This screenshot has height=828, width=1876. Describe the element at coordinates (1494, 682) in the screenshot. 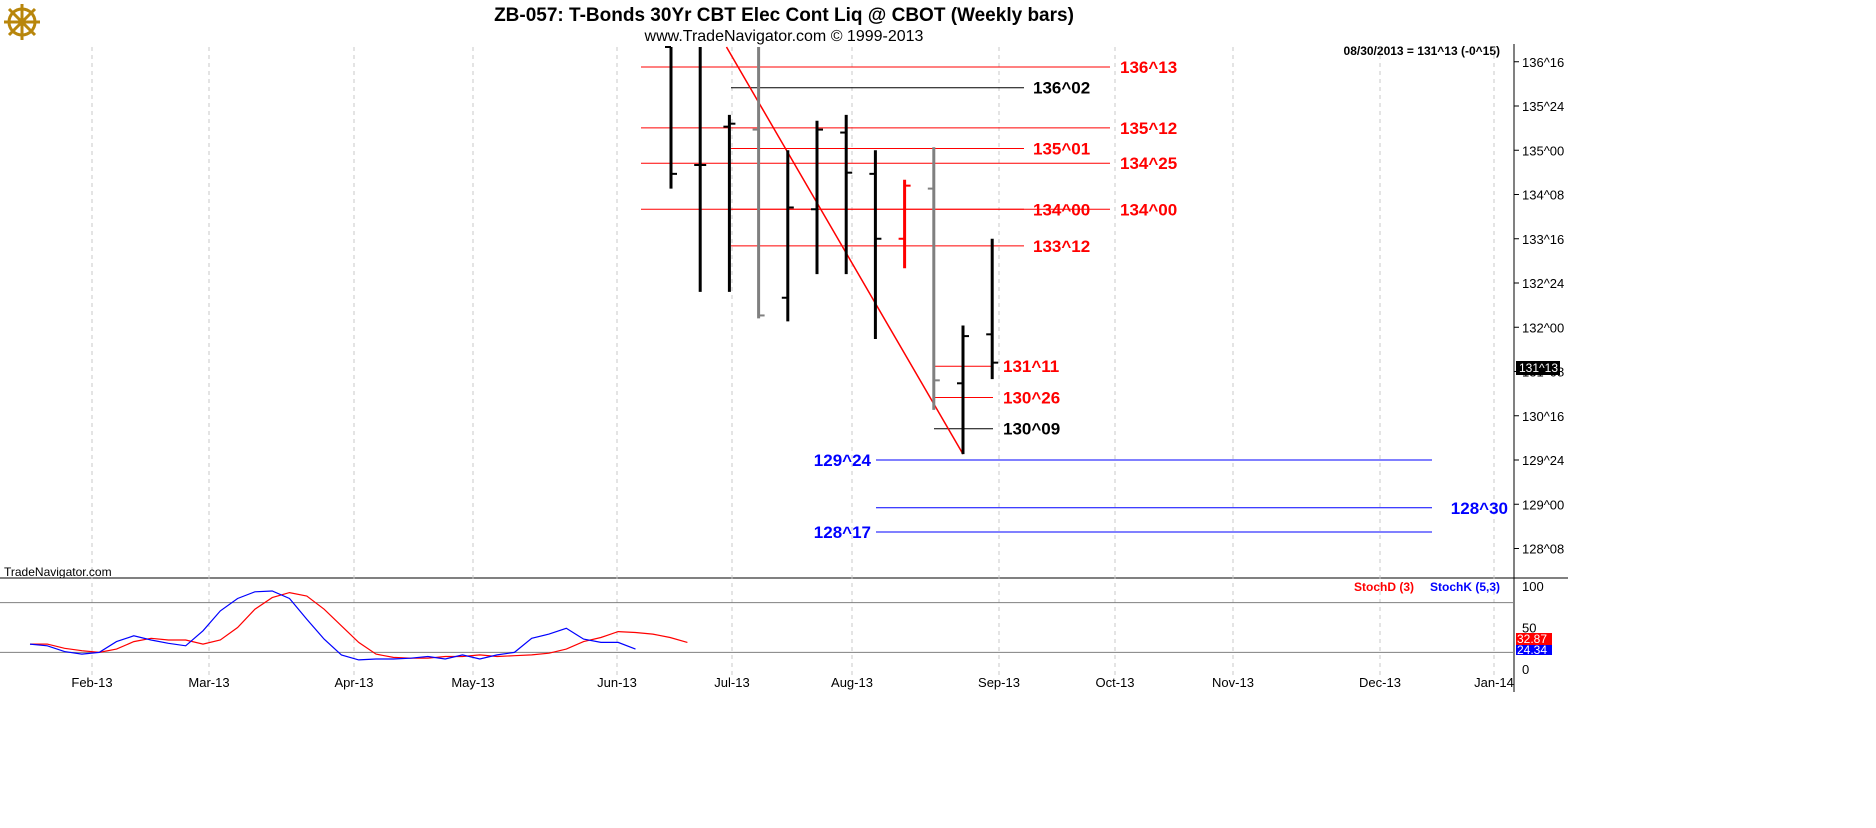

I see `date-tick-label: Jan-14` at that location.